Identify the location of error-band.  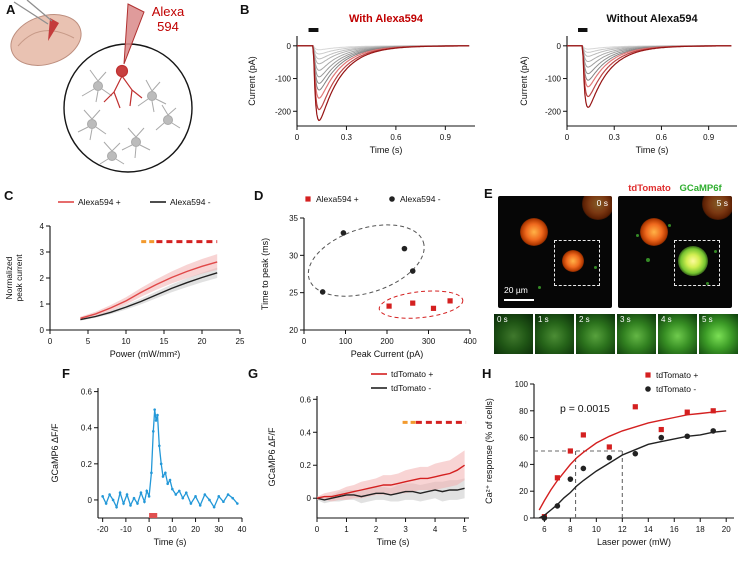
(149, 294).